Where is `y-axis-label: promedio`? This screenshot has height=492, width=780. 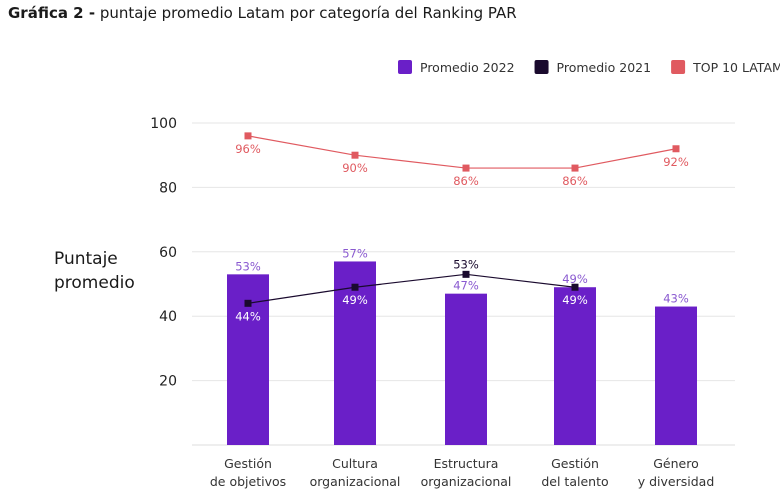 y-axis-label: promedio is located at coordinates (94, 283).